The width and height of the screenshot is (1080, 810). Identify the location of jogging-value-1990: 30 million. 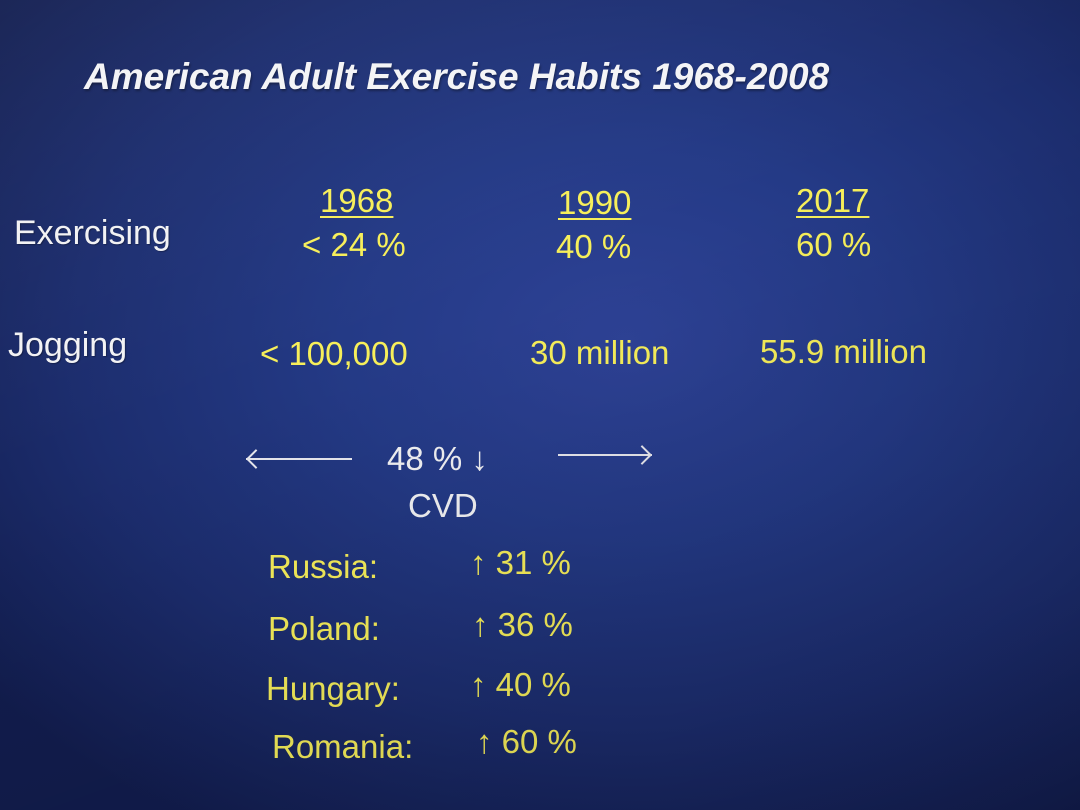
(600, 352).